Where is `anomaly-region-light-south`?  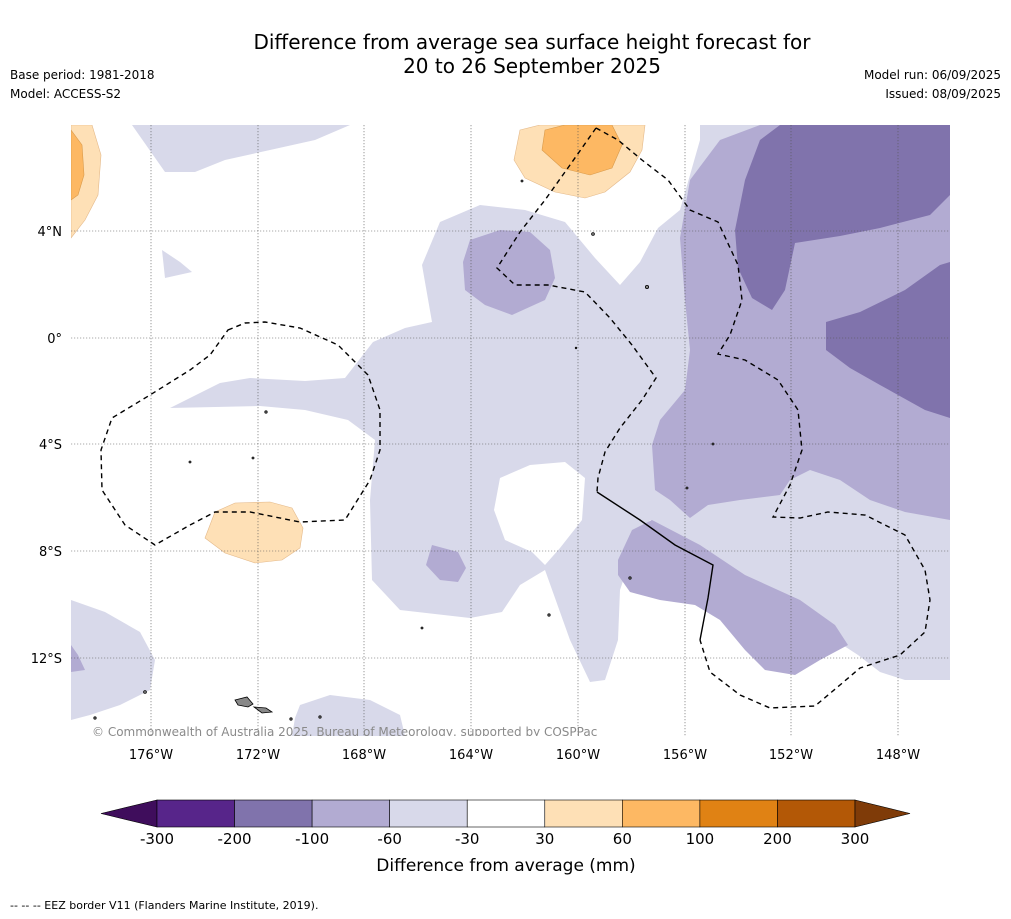 anomaly-region-light-south is located at coordinates (348, 715).